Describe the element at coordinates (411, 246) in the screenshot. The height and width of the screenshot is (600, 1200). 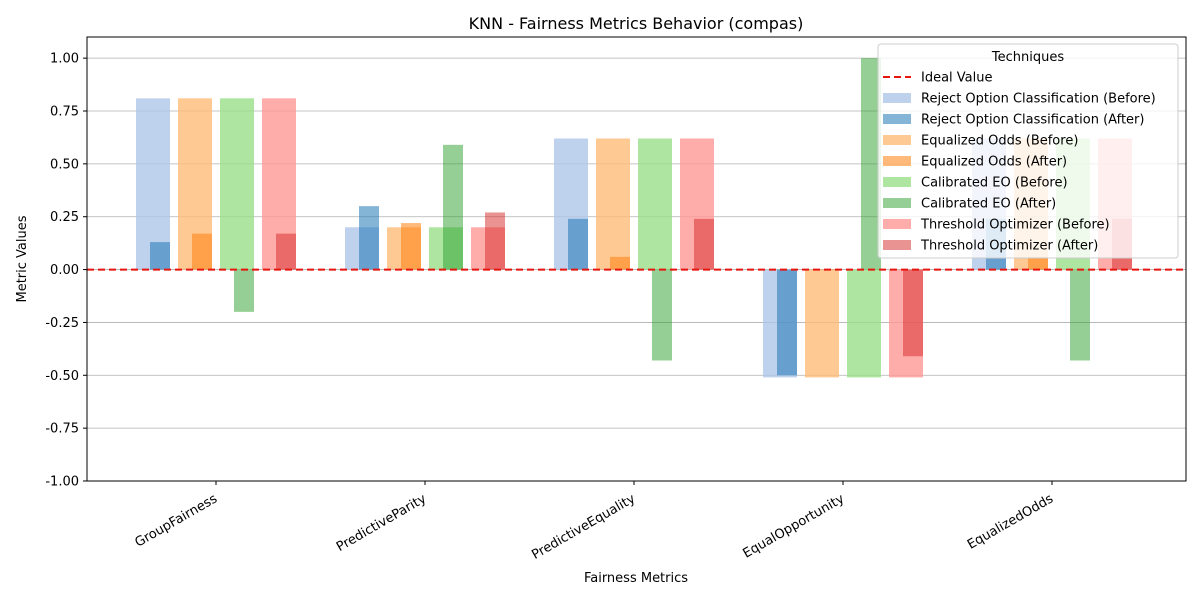
I see `bar-equalized-odds-after-predictiveparity` at that location.